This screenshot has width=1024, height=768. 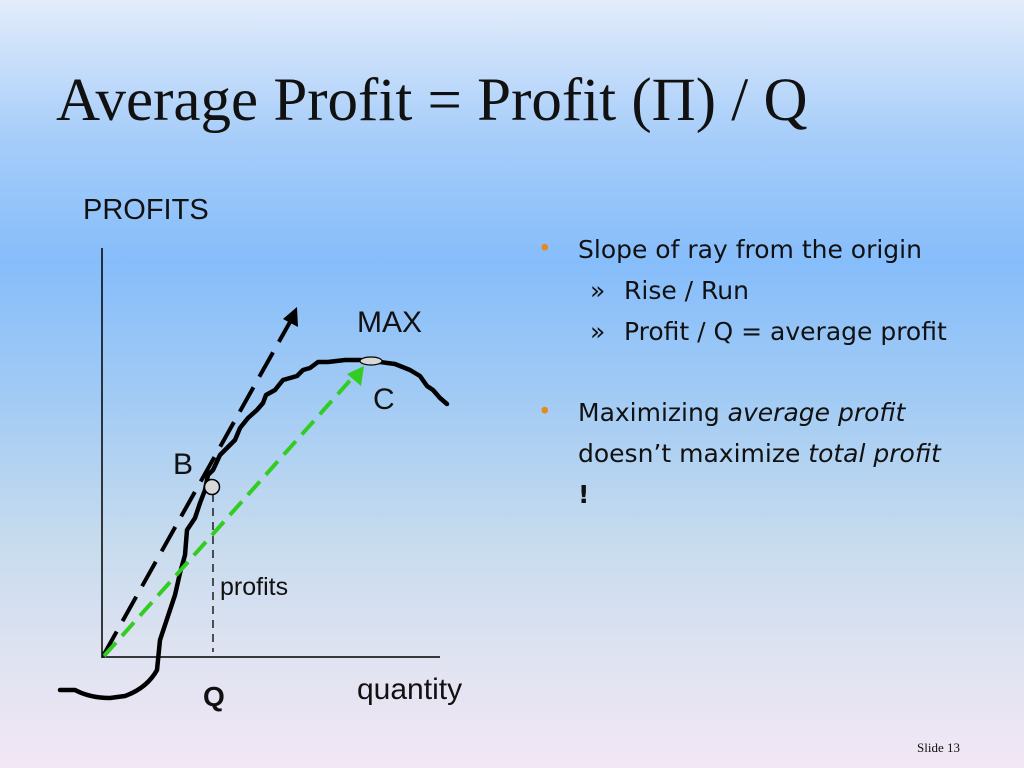 I want to click on sub-bullet-item: » Rise / Run, so click(x=748, y=290).